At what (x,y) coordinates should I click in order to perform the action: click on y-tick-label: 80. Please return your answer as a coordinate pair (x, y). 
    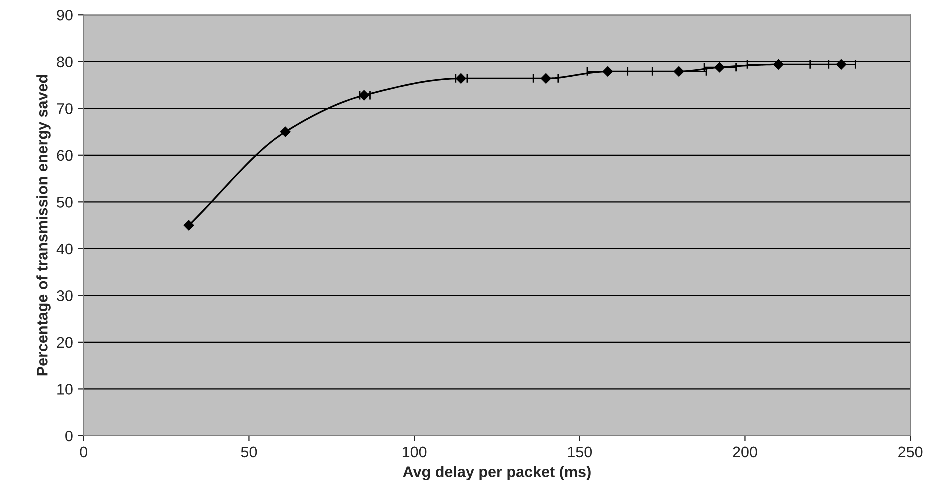
    Looking at the image, I should click on (65, 62).